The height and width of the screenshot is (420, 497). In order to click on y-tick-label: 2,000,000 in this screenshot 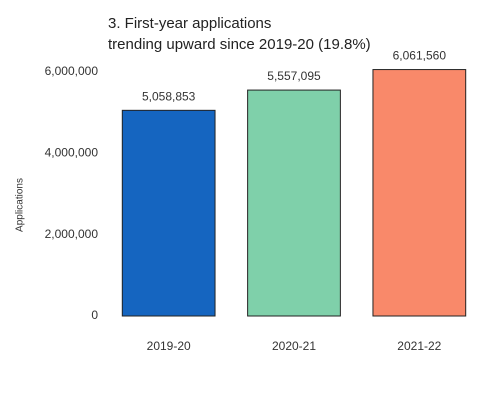, I will do `click(72, 234)`.